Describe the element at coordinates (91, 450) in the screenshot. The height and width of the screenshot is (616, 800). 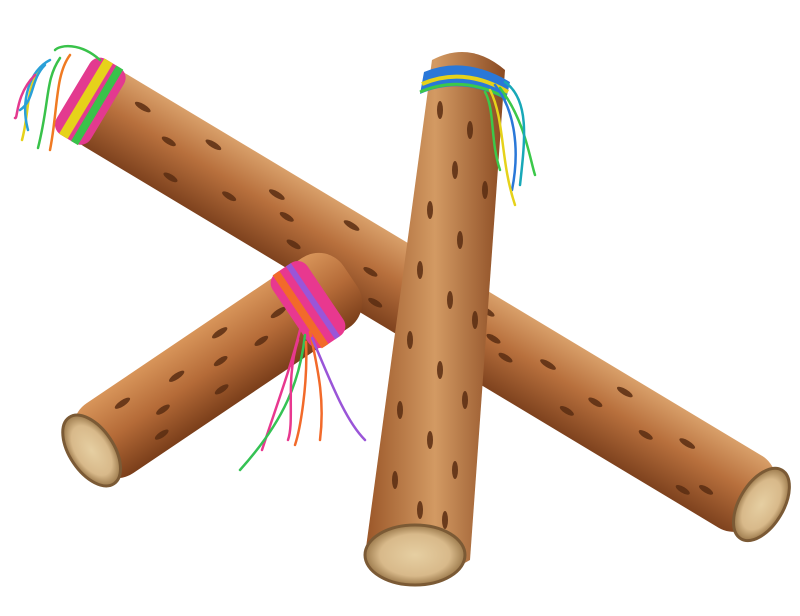
I see `short-rainstick-end` at that location.